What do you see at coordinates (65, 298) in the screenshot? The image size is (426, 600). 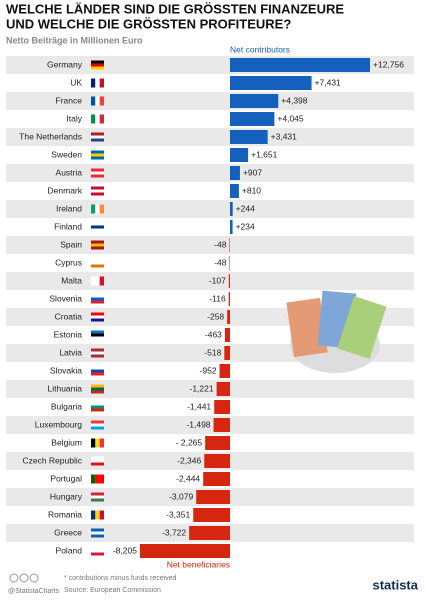 I see `category-label: Slovenia` at bounding box center [65, 298].